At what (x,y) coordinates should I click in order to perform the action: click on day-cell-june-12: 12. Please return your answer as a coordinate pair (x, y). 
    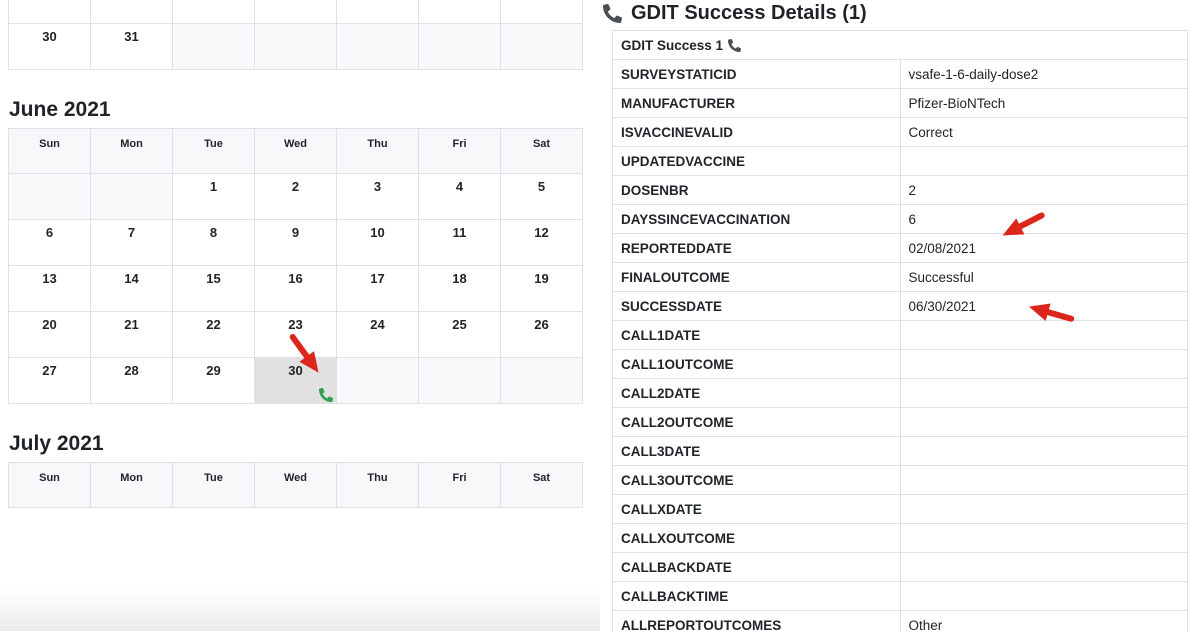
    Looking at the image, I should click on (541, 242).